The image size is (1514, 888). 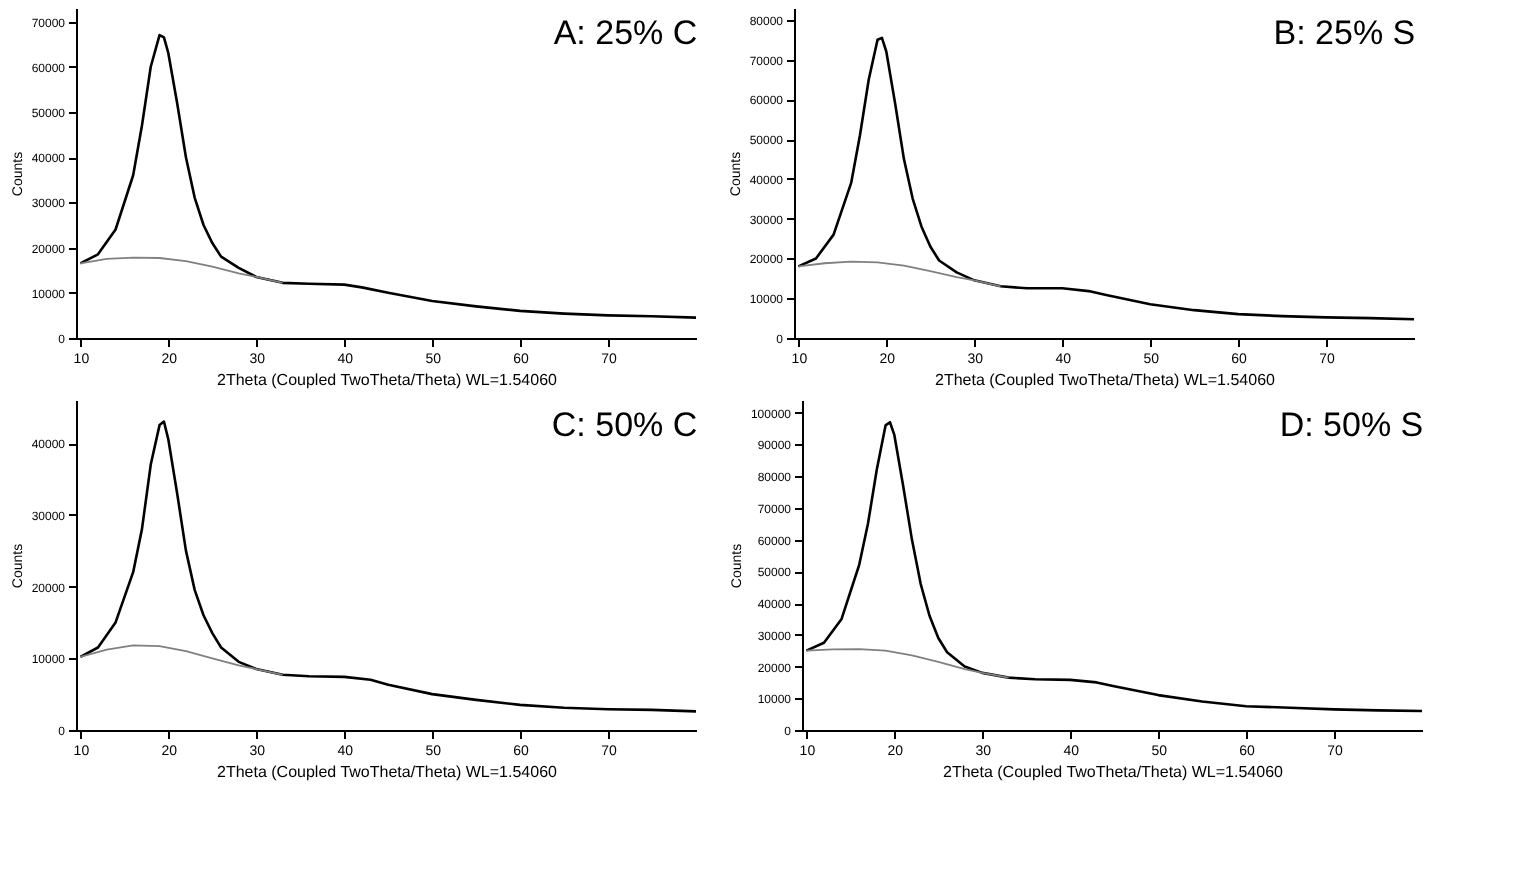 I want to click on chart-title: D: 50% S, so click(x=1351, y=425).